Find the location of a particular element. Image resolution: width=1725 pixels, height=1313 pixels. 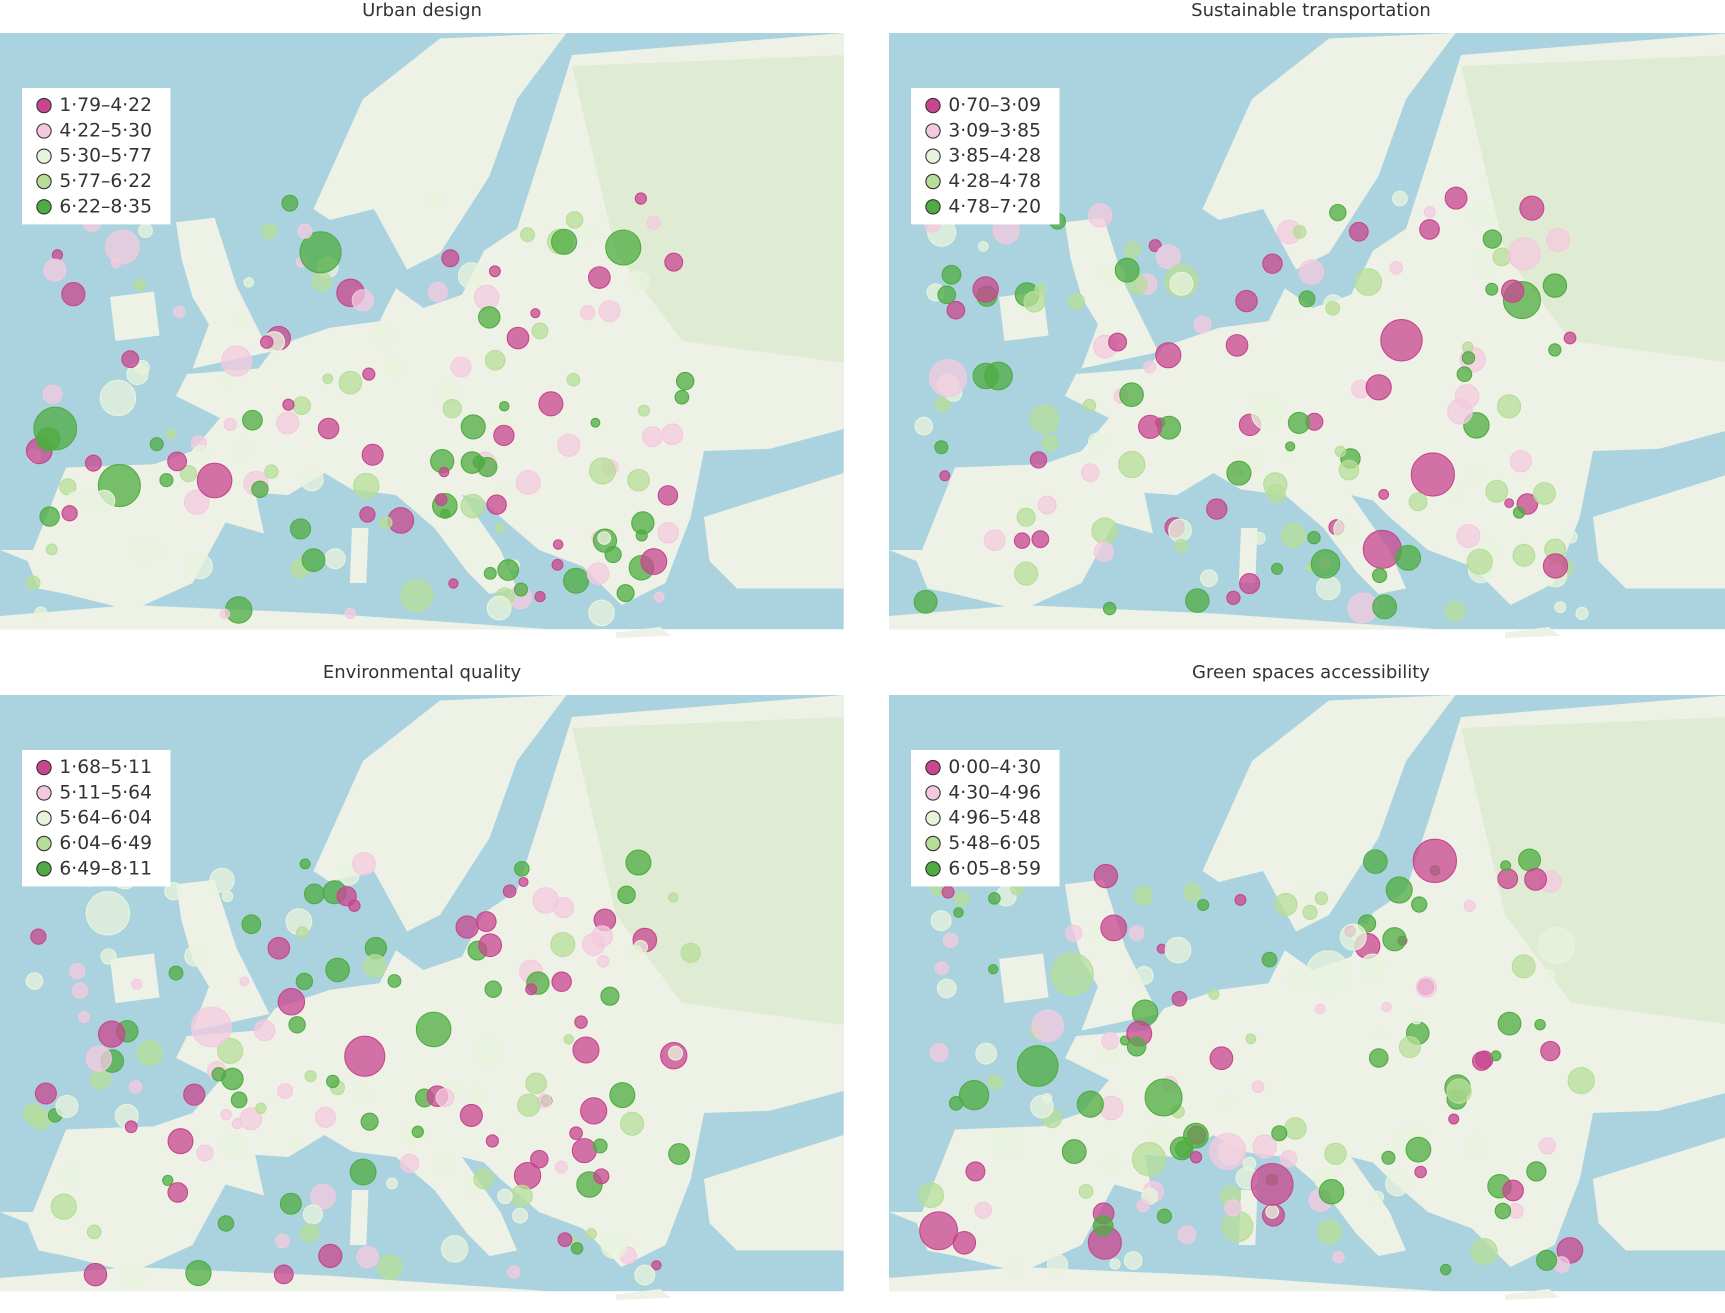

legend-label: 6·22–8·35 is located at coordinates (105, 206).